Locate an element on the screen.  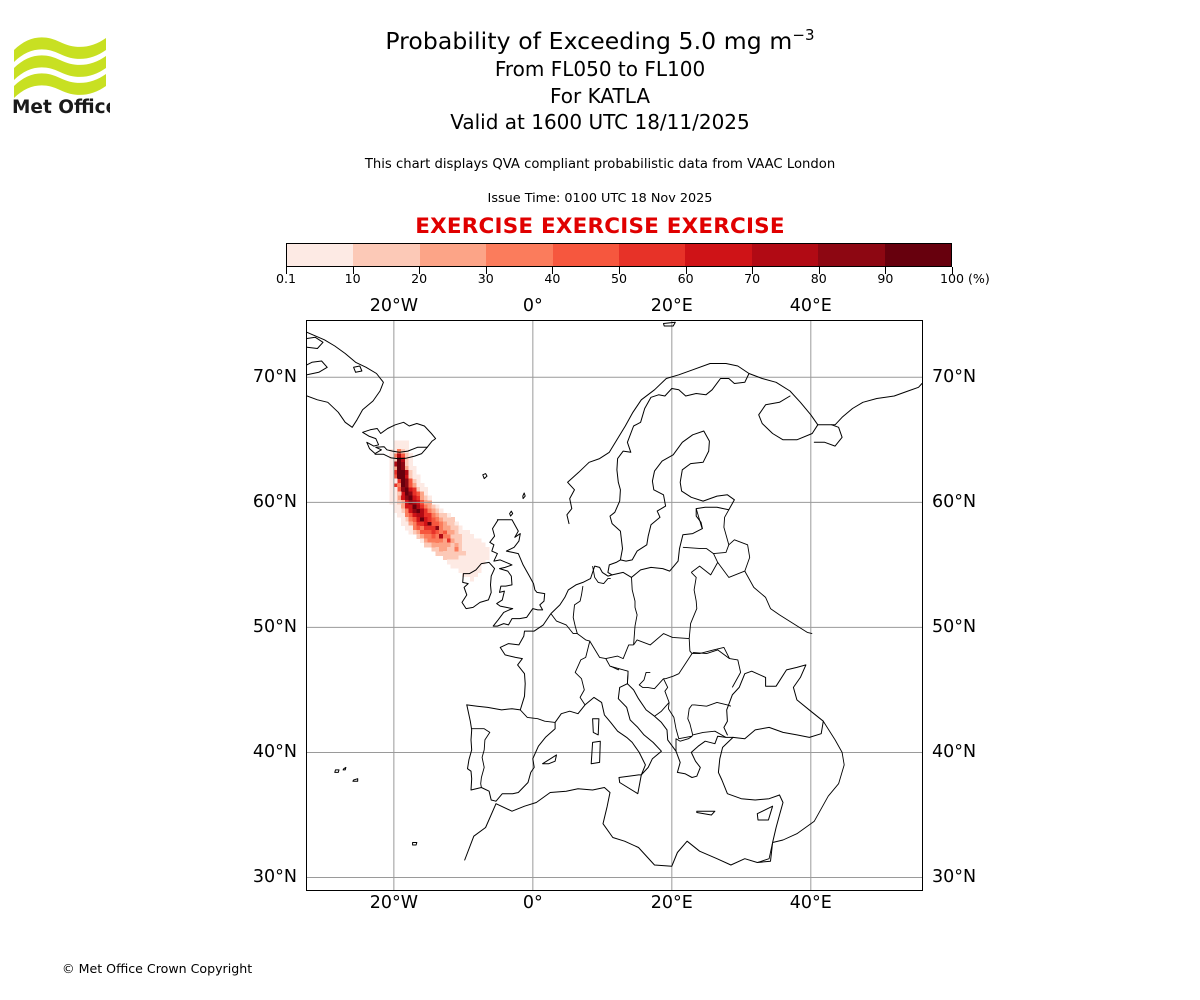
lon-label-bottom-1: 0° is located at coordinates (532, 903).